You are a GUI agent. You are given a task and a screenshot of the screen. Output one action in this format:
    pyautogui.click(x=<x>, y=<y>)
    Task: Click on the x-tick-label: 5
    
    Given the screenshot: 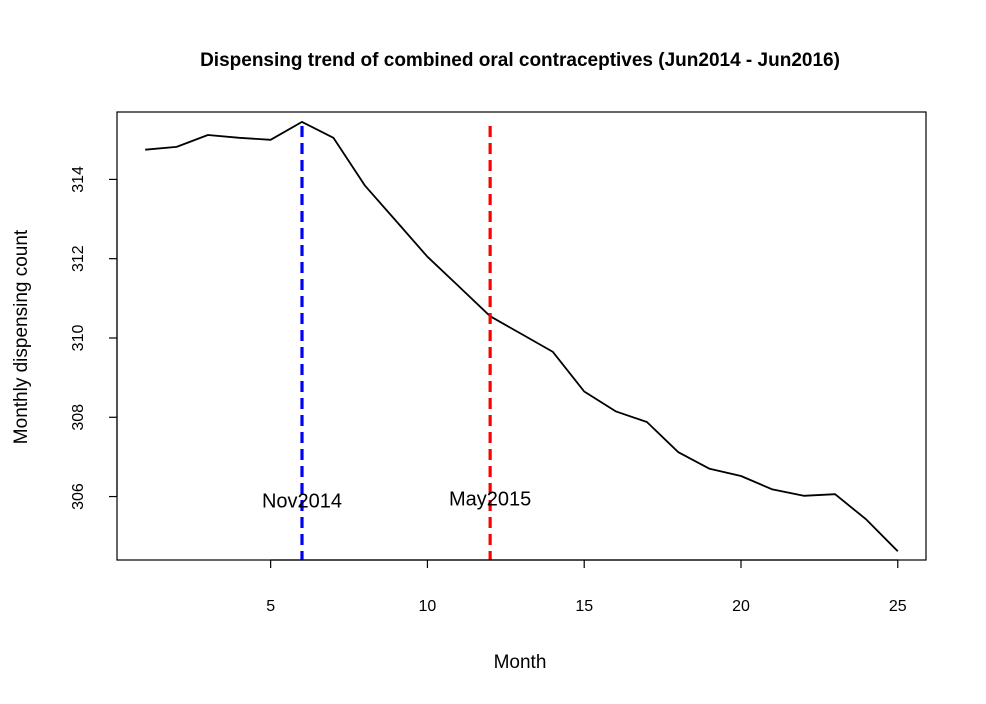 What is the action you would take?
    pyautogui.click(x=270, y=606)
    